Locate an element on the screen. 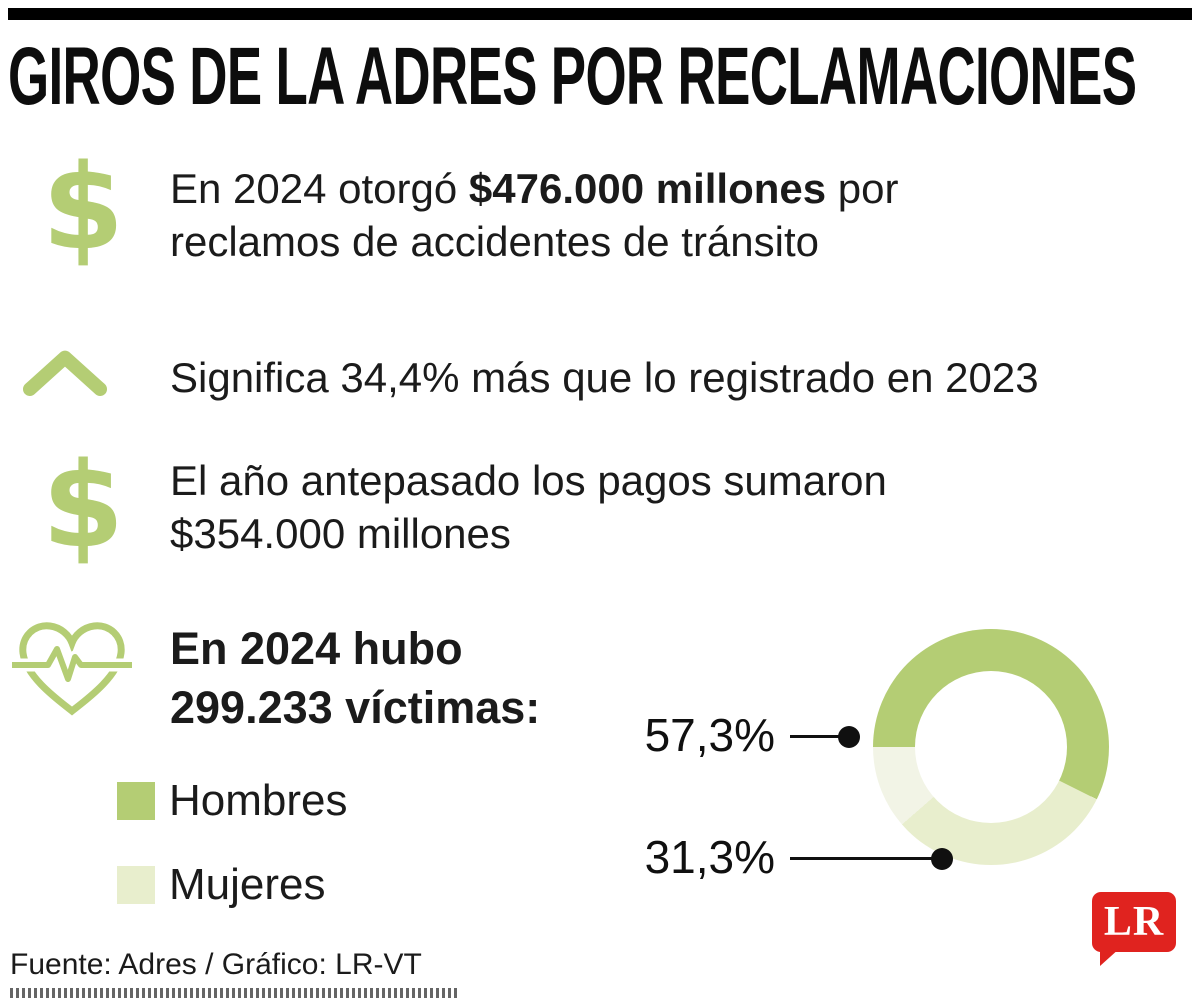 This screenshot has height=1000, width=1200. chevron-up-icon is located at coordinates (65, 374).